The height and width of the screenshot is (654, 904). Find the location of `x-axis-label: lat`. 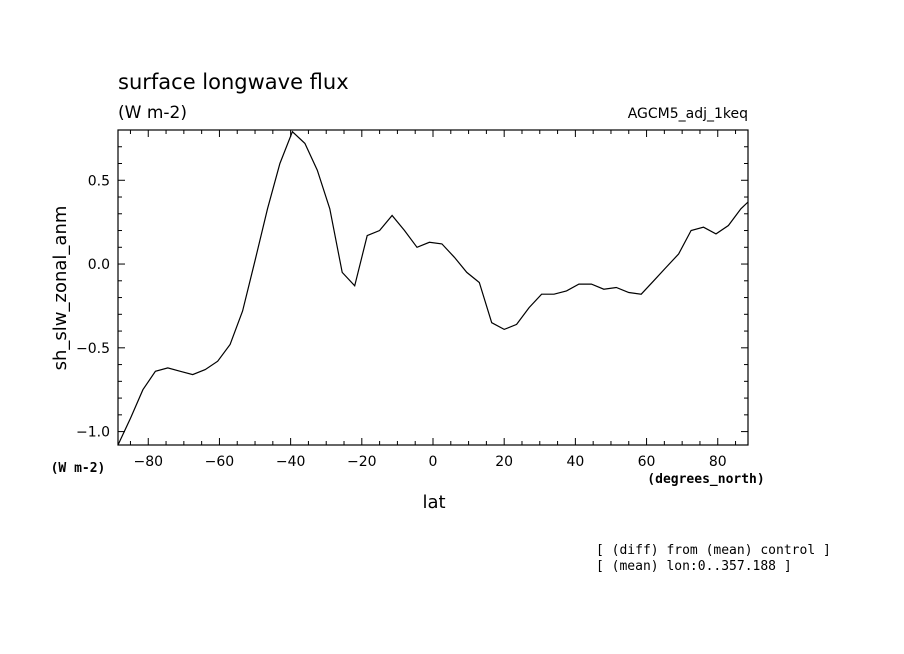

x-axis-label: lat is located at coordinates (433, 502).